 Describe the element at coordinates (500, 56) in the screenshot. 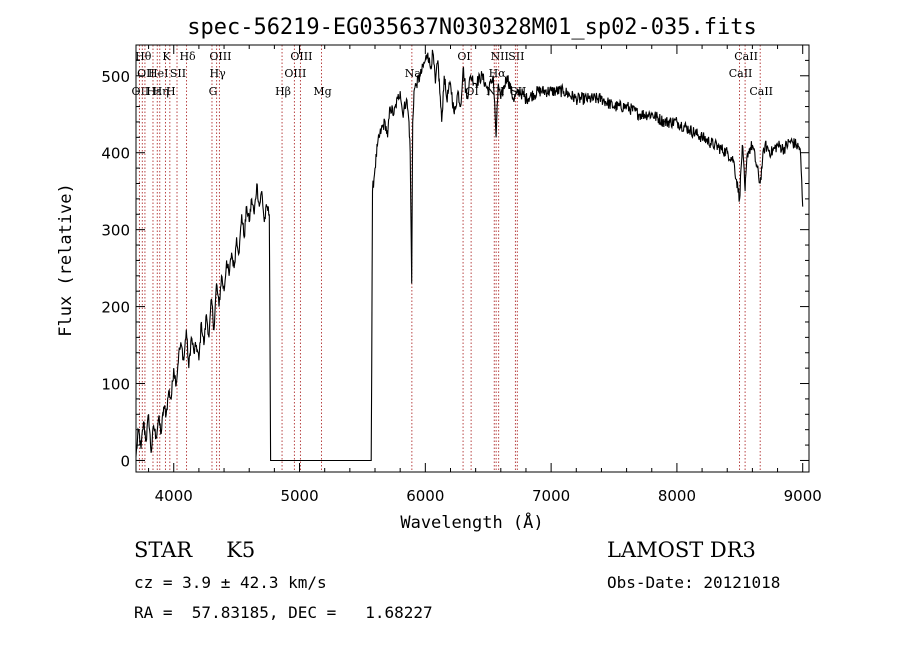

I see `spectral-line-label: NII` at that location.